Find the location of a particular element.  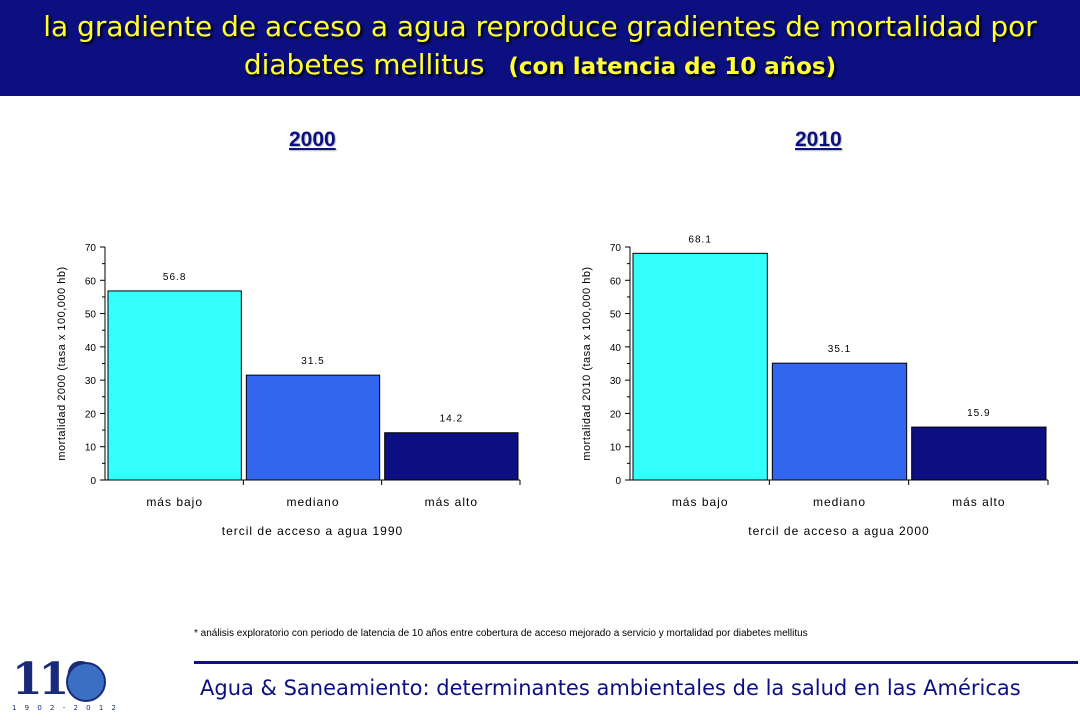

globe-icon is located at coordinates (86, 682).